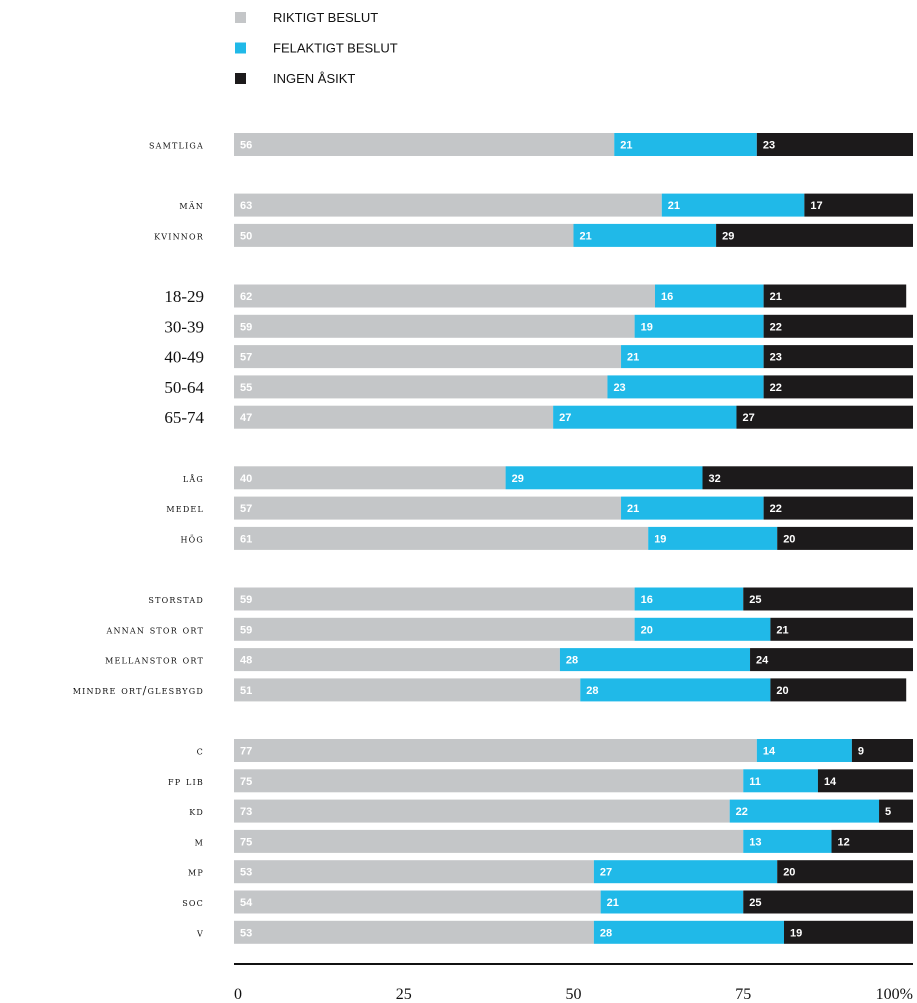 The image size is (917, 1003). Describe the element at coordinates (246, 388) in the screenshot. I see `bar-value-label: 55` at that location.